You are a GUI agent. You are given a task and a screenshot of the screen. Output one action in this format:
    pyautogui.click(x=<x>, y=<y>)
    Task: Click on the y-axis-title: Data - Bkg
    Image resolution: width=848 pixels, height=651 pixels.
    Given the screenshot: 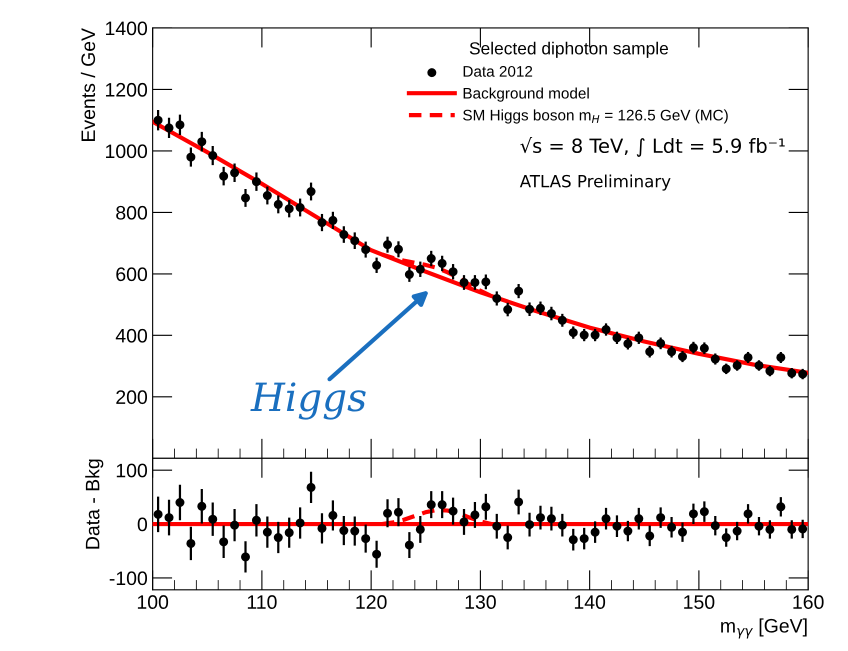 What is the action you would take?
    pyautogui.click(x=94, y=504)
    